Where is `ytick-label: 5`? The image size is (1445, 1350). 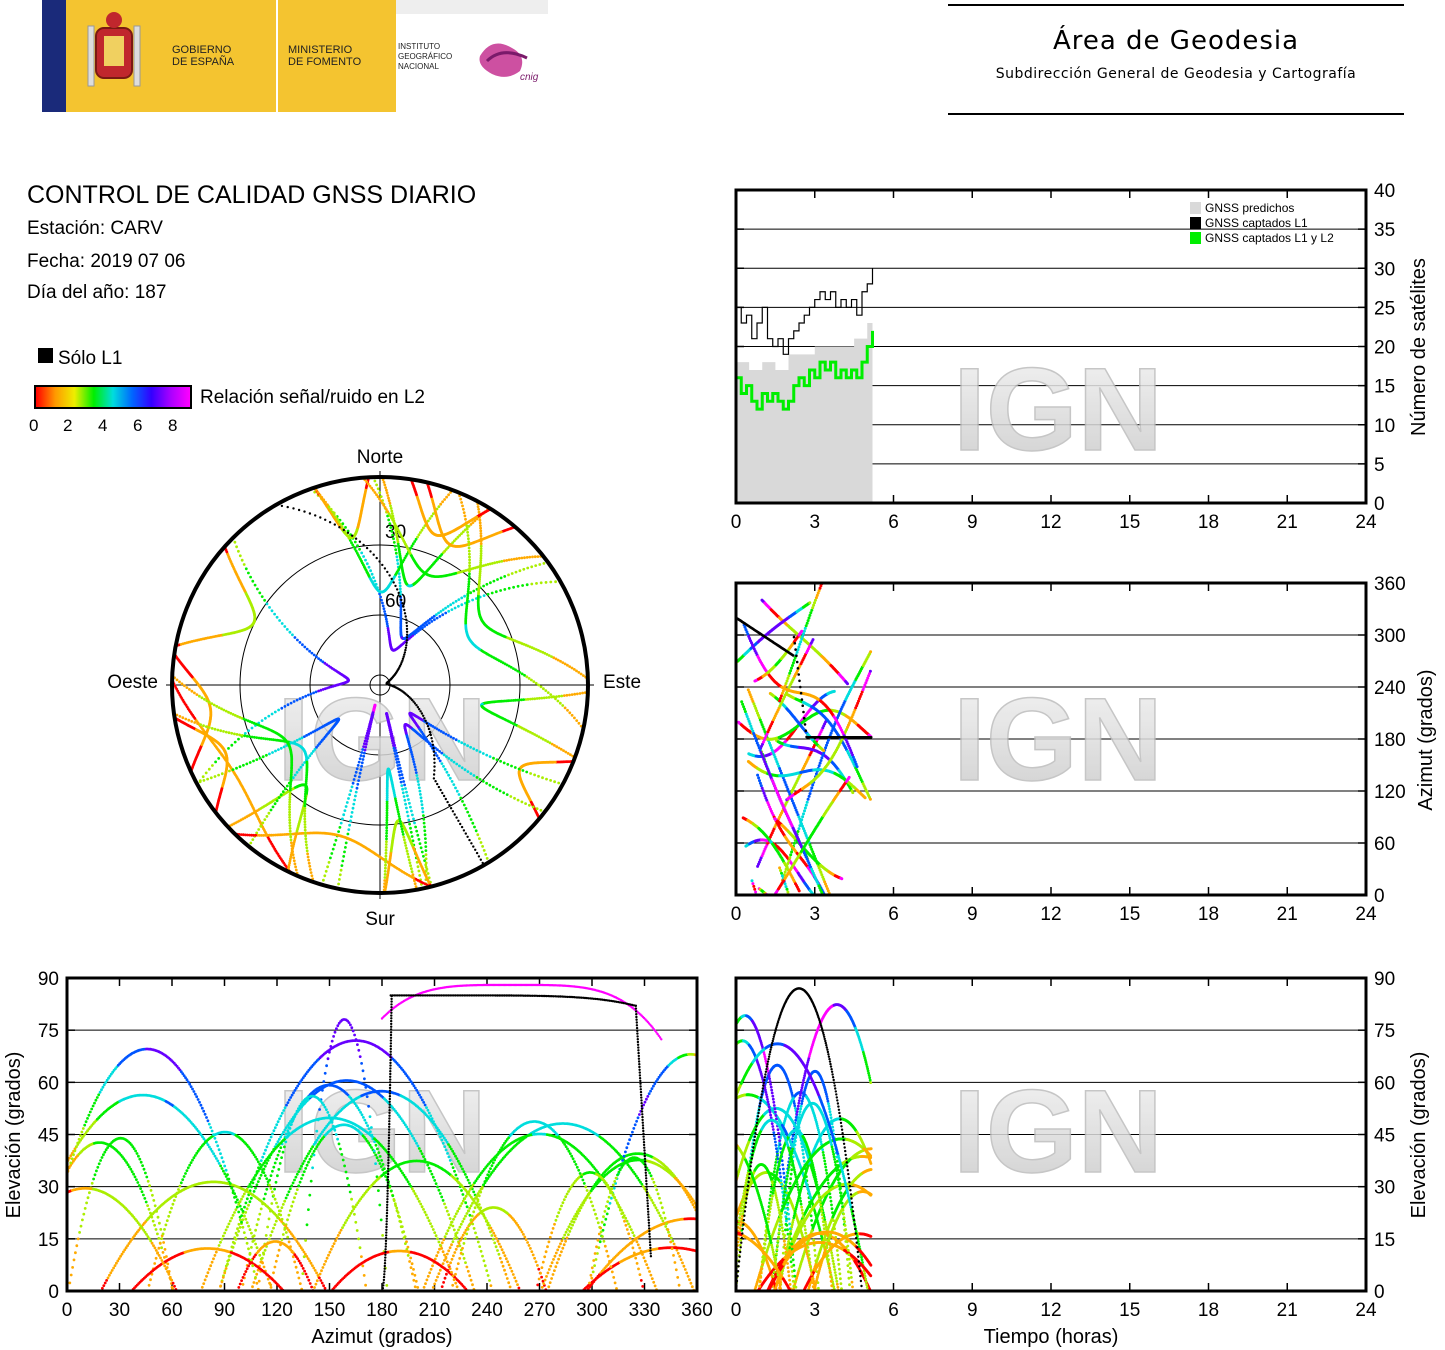 ytick-label: 5 is located at coordinates (1379, 465).